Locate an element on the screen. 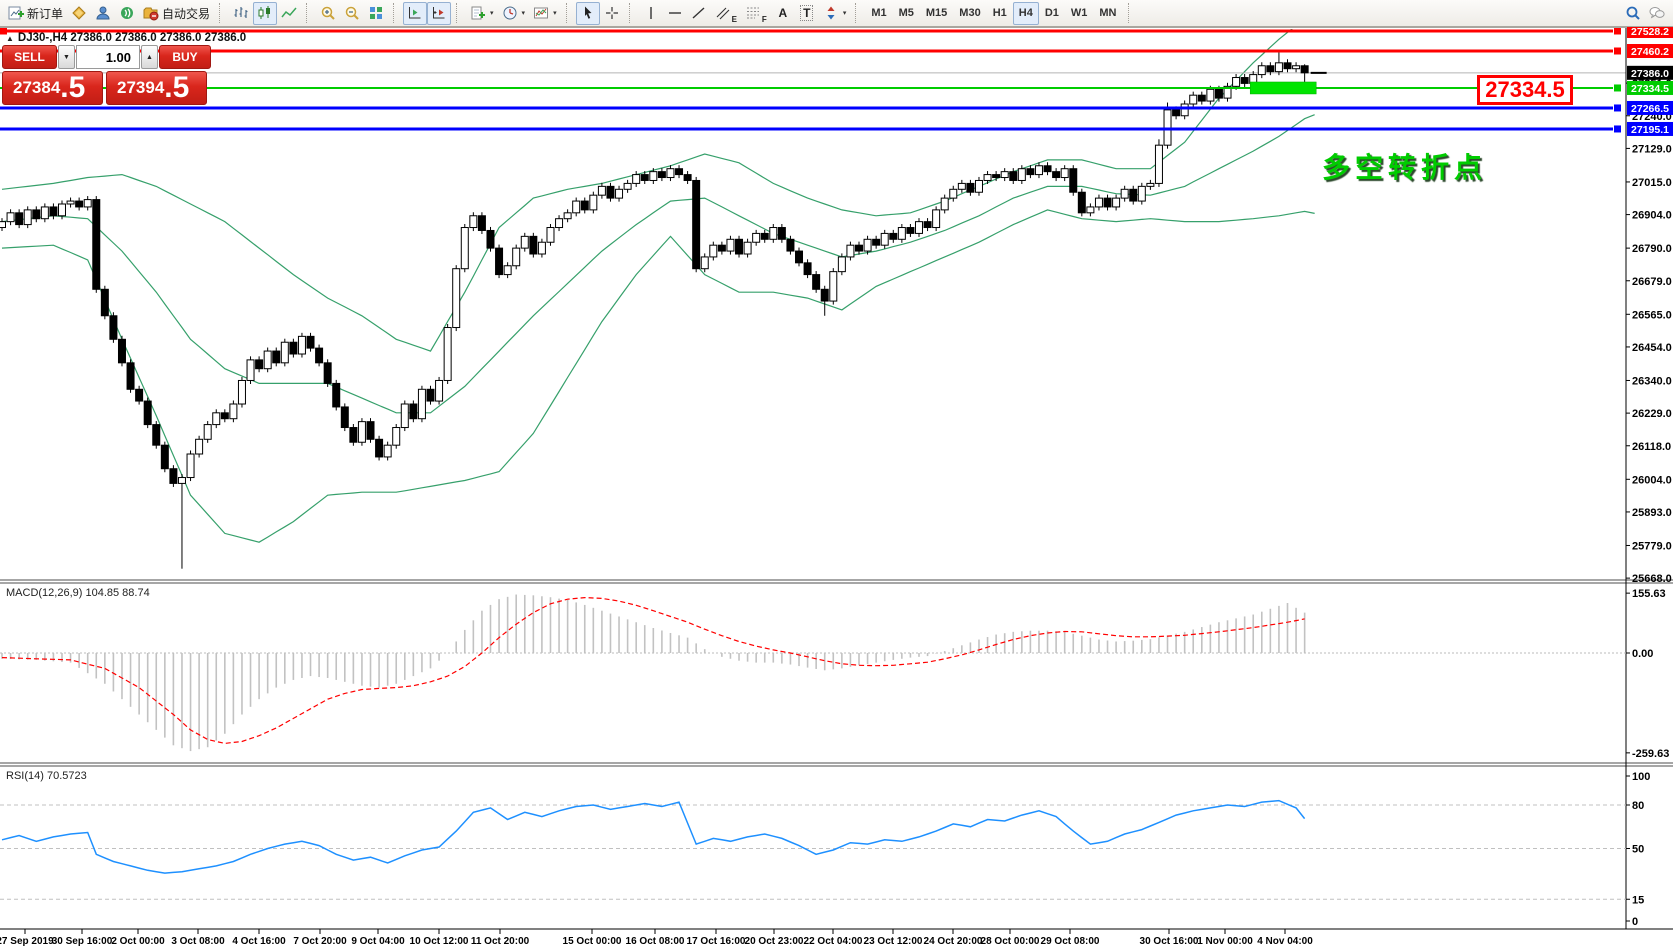 This screenshot has height=950, width=1673. svg-text: 4 Nov 04:00 is located at coordinates (1285, 941).